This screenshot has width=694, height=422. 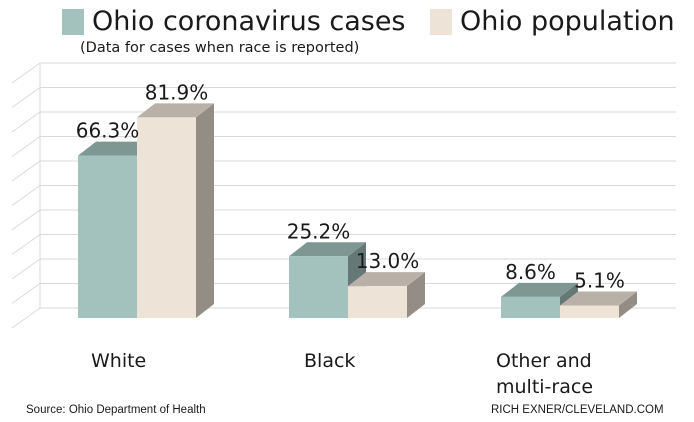 What do you see at coordinates (599, 281) in the screenshot?
I see `data-label: 5.1%` at bounding box center [599, 281].